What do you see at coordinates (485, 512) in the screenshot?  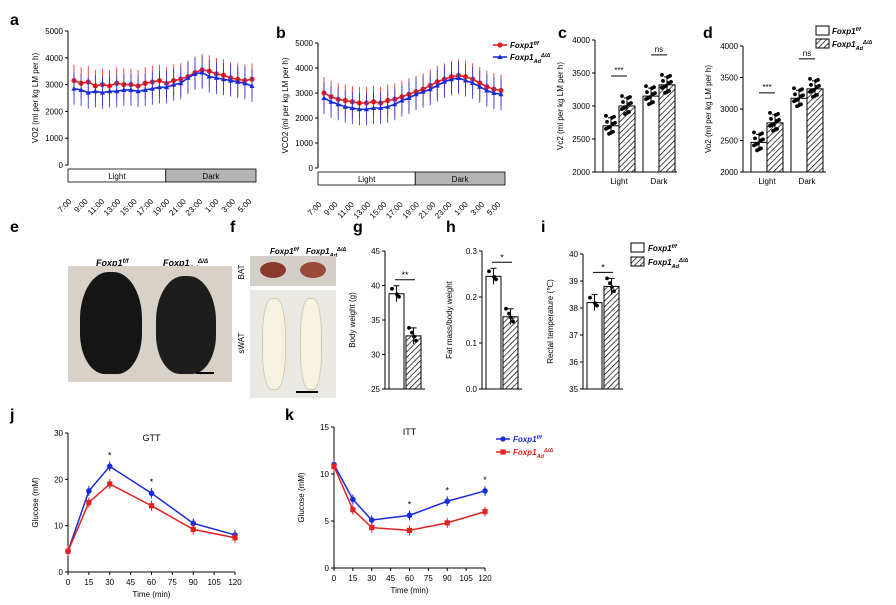 I see `panel-k-point` at bounding box center [485, 512].